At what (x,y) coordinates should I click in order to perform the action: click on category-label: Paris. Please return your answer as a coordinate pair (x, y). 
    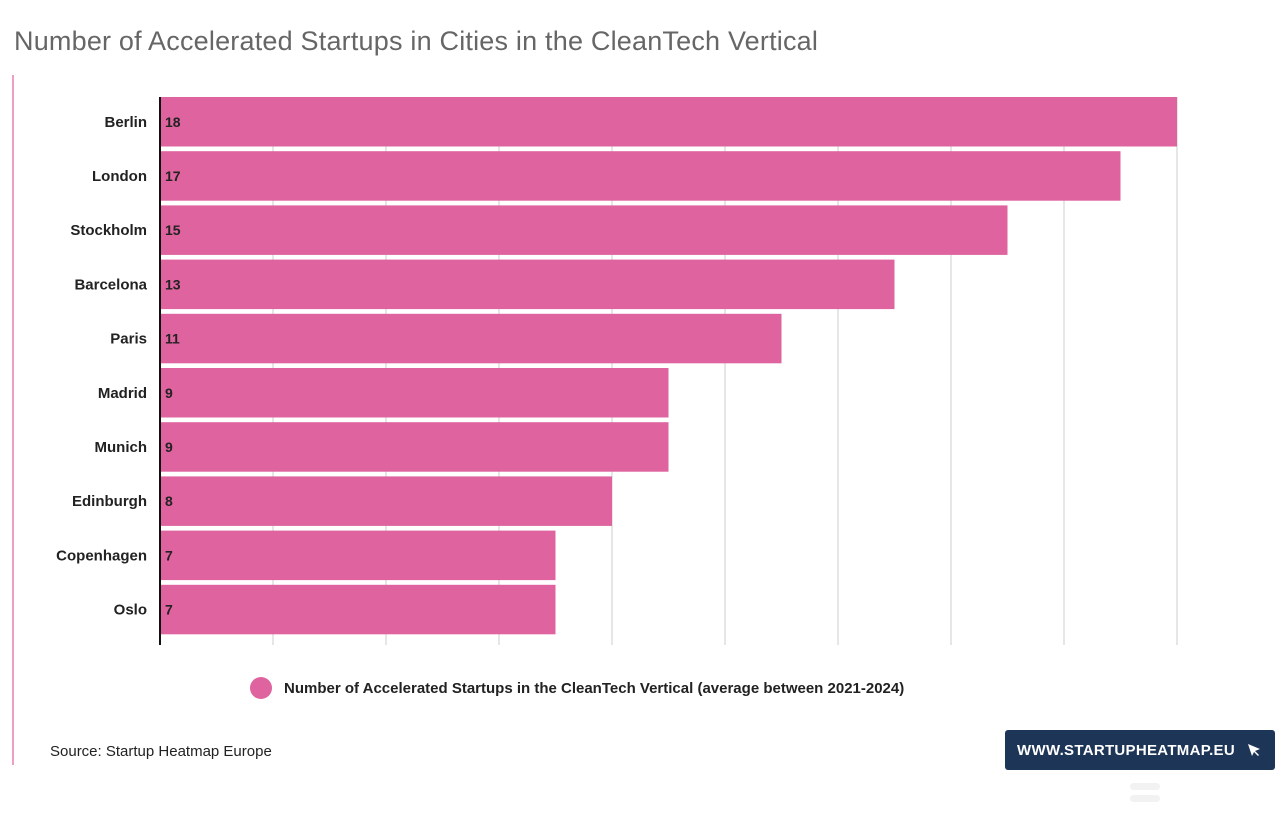
    Looking at the image, I should click on (128, 339).